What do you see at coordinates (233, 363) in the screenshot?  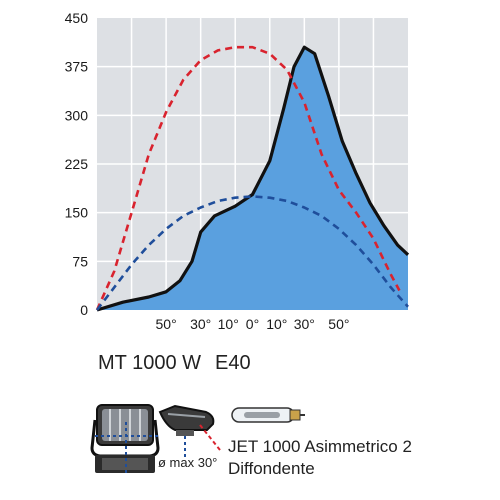 I see `model-socket: E40` at bounding box center [233, 363].